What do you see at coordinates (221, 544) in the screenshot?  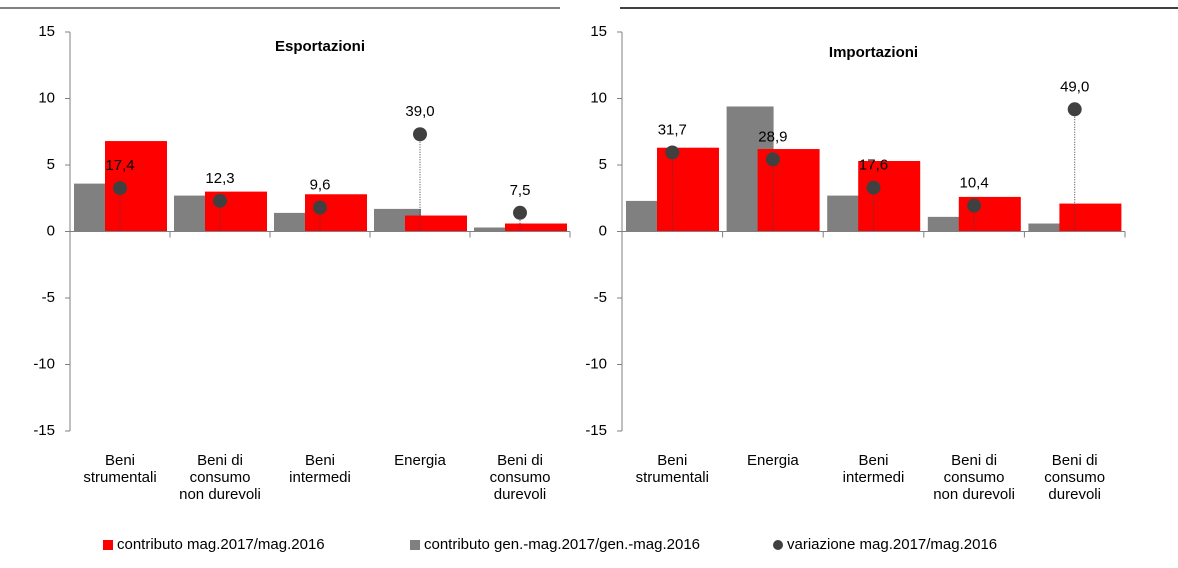 I see `legend-label: contributo mag.2017/mag.2016` at bounding box center [221, 544].